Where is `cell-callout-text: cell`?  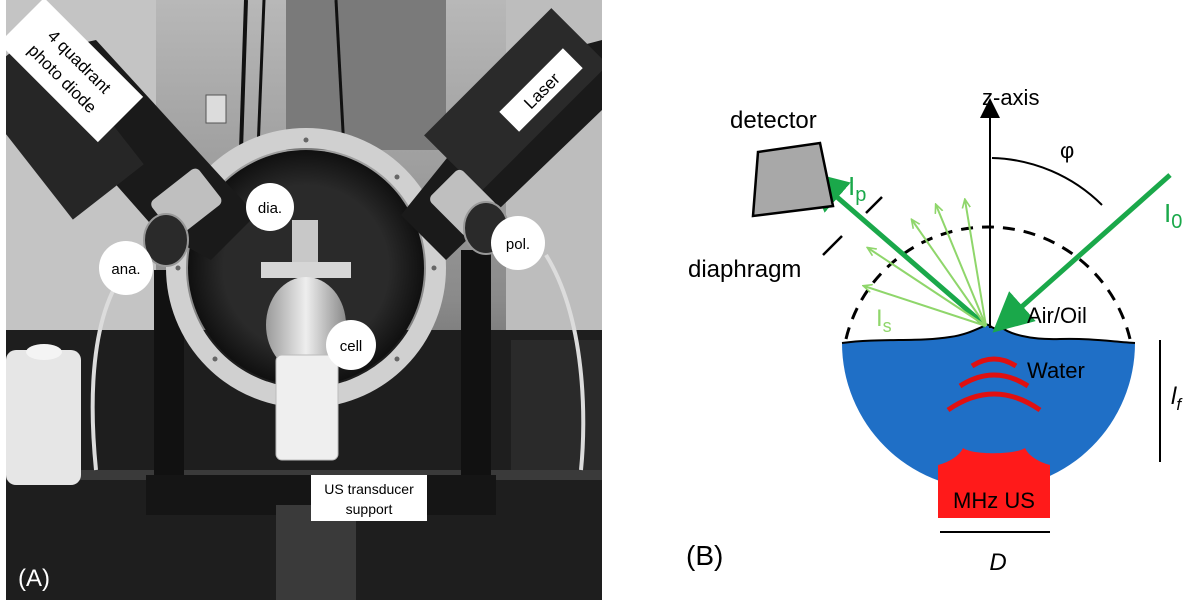 cell-callout-text: cell is located at coordinates (351, 346).